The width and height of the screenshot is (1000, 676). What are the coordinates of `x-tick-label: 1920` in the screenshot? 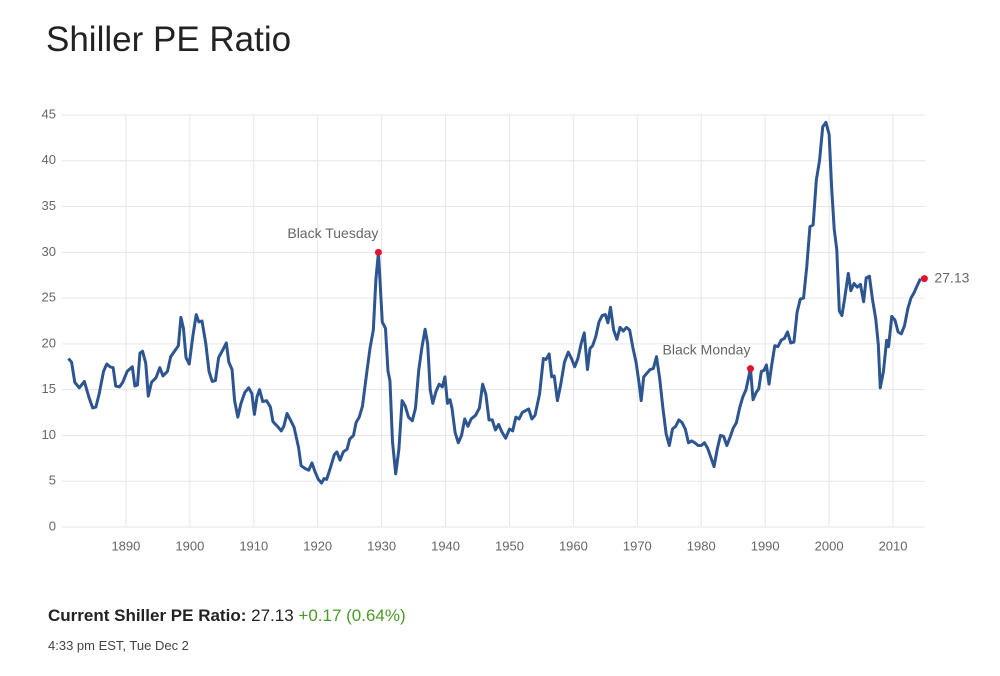 It's located at (317, 545).